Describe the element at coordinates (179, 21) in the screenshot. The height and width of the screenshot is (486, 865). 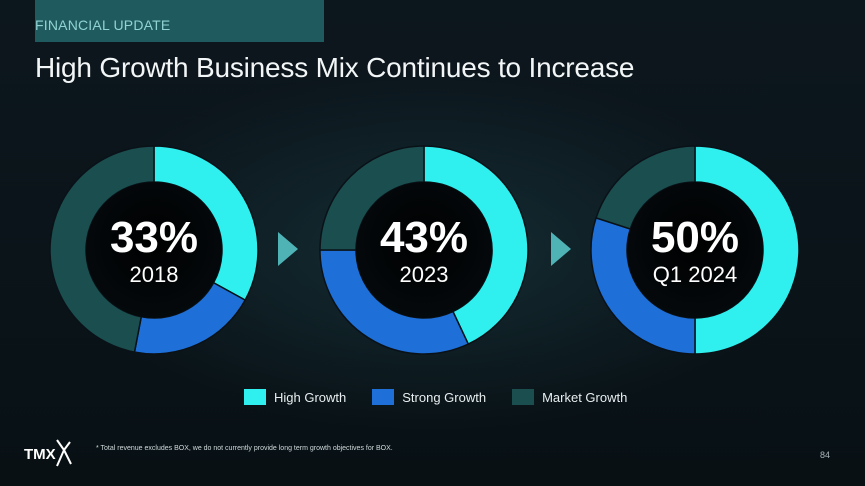
I see `section-tag: FINANCIAL UPDATE` at that location.